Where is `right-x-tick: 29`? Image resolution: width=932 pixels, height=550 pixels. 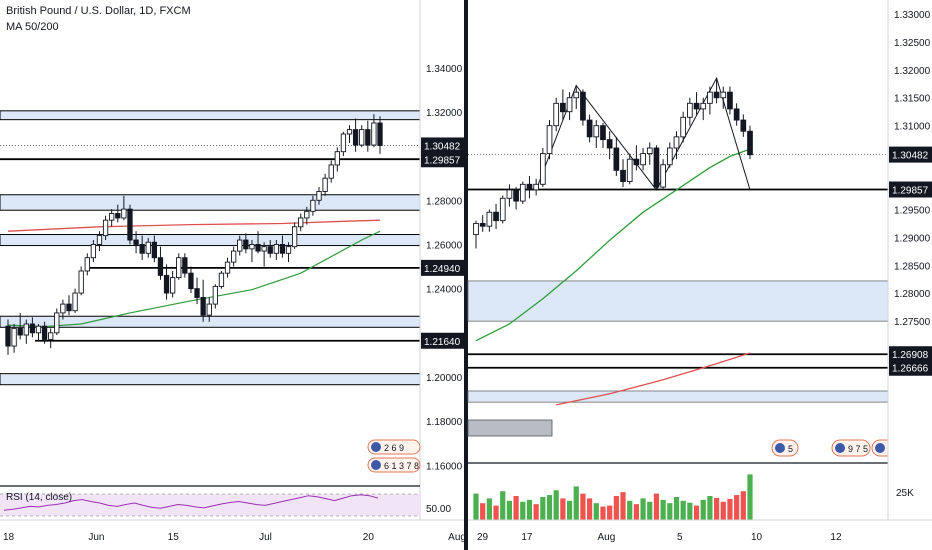 right-x-tick: 29 is located at coordinates (483, 537).